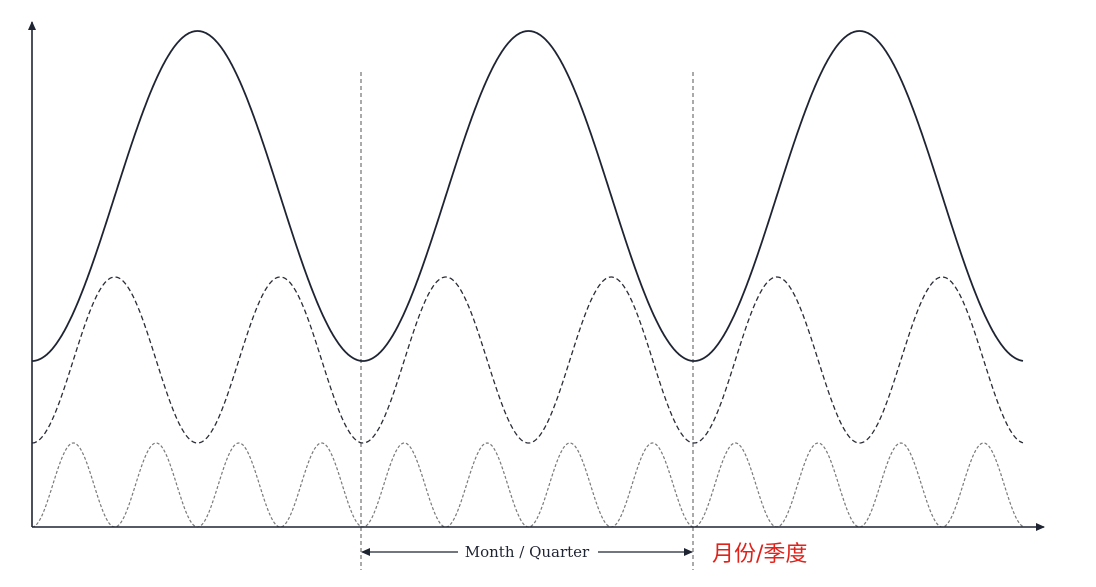  I want to click on period-label: Month / Quarter, so click(527, 552).